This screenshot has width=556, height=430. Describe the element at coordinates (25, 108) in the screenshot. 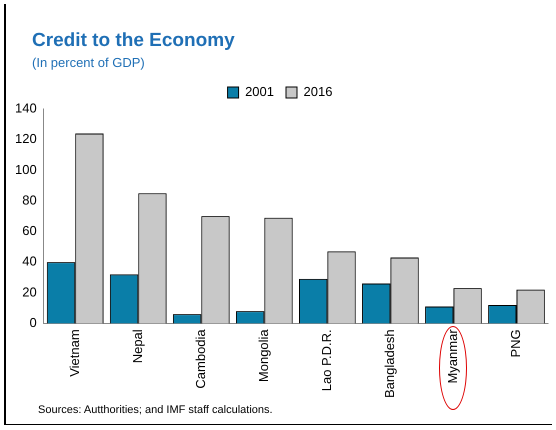

I see `y-tick-label: 140` at that location.